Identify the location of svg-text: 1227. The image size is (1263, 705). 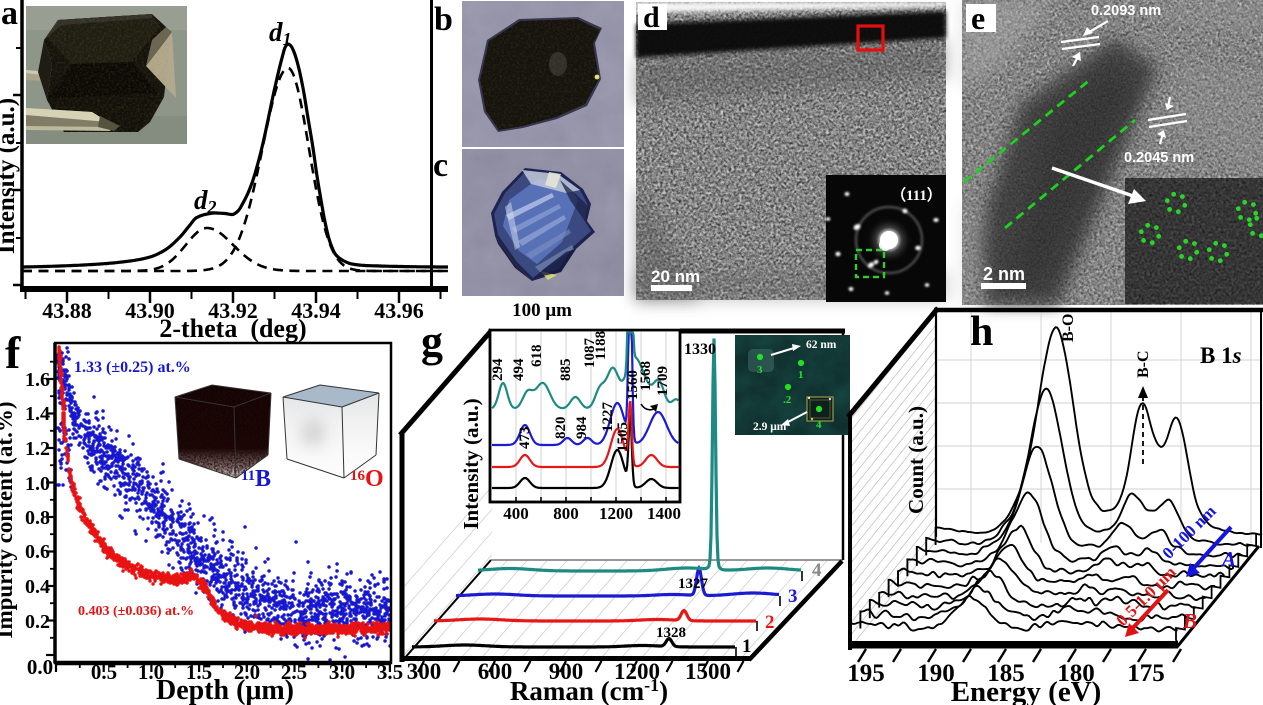
(608, 417).